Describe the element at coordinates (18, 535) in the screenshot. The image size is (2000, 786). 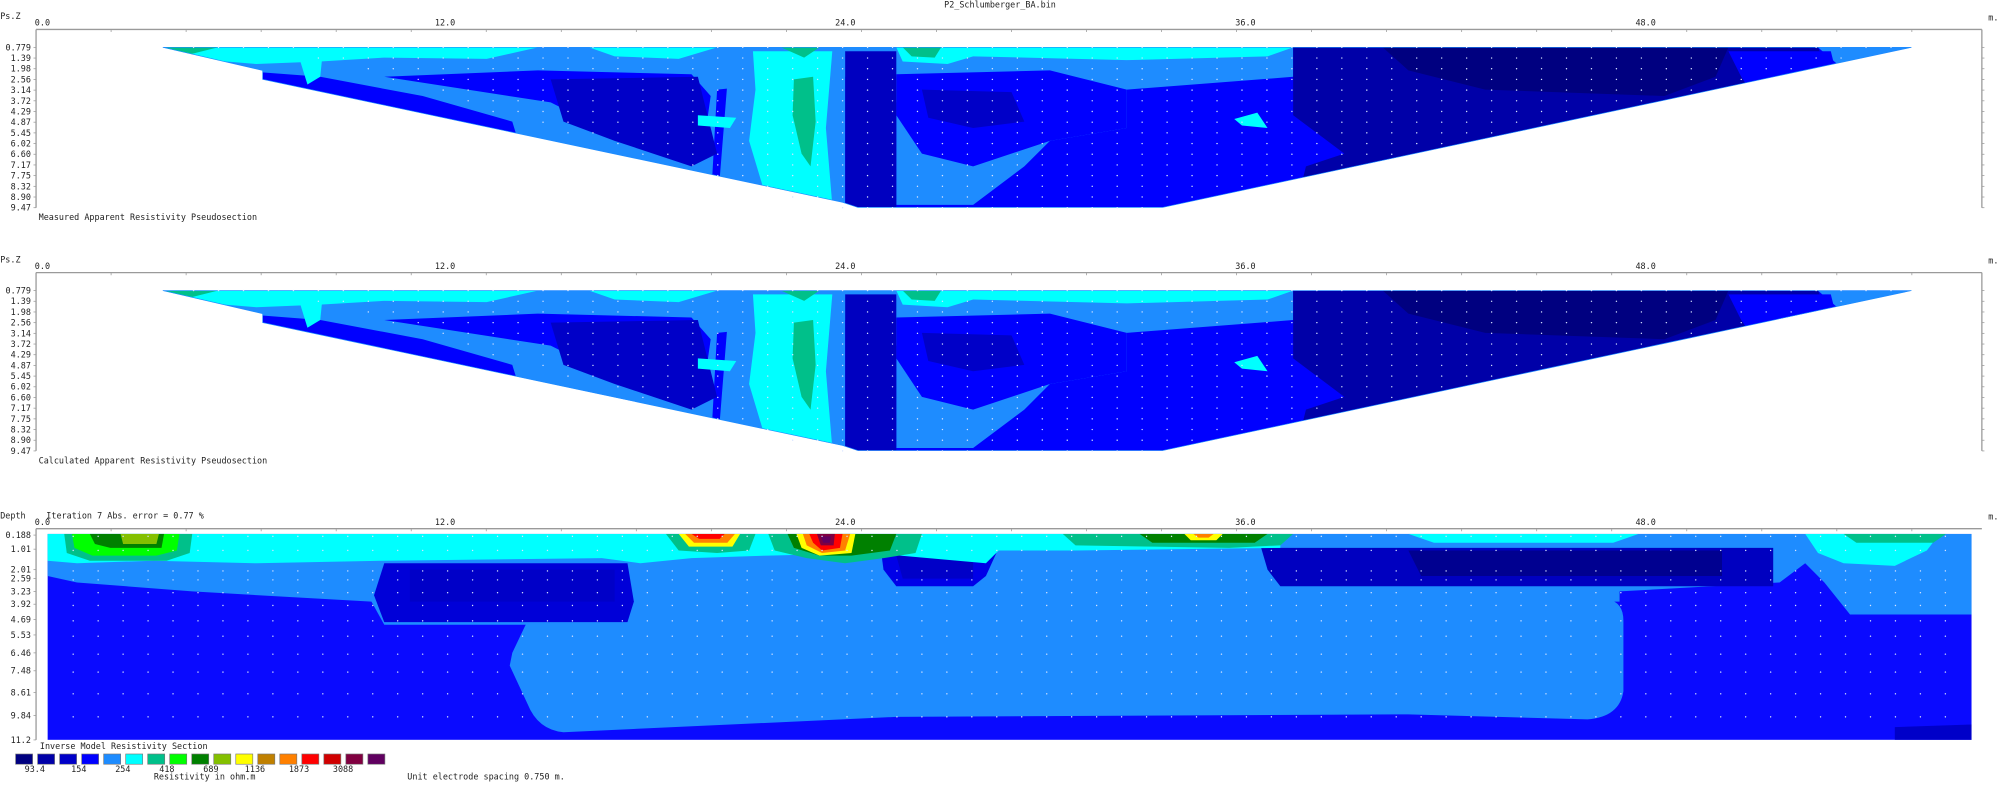
I see `depth-tick-label: 0.188` at that location.